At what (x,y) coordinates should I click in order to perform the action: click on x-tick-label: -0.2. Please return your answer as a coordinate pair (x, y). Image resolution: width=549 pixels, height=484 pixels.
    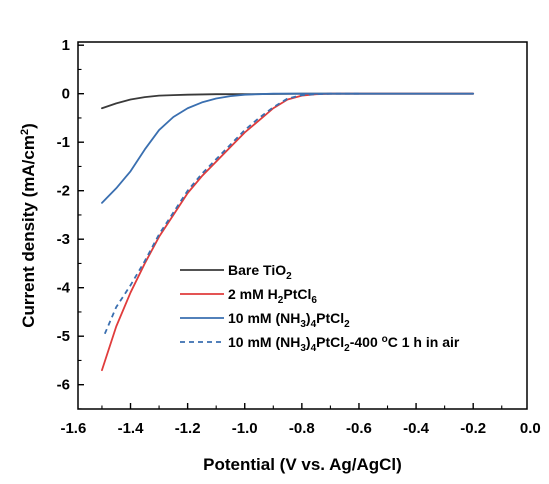
    Looking at the image, I should click on (473, 428).